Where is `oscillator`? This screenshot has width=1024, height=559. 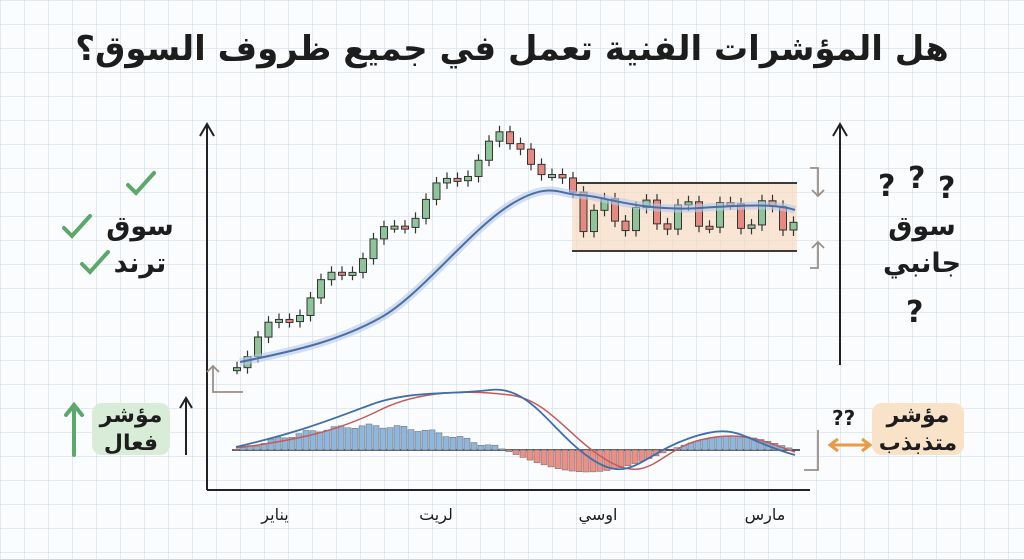 oscillator is located at coordinates (514, 430).